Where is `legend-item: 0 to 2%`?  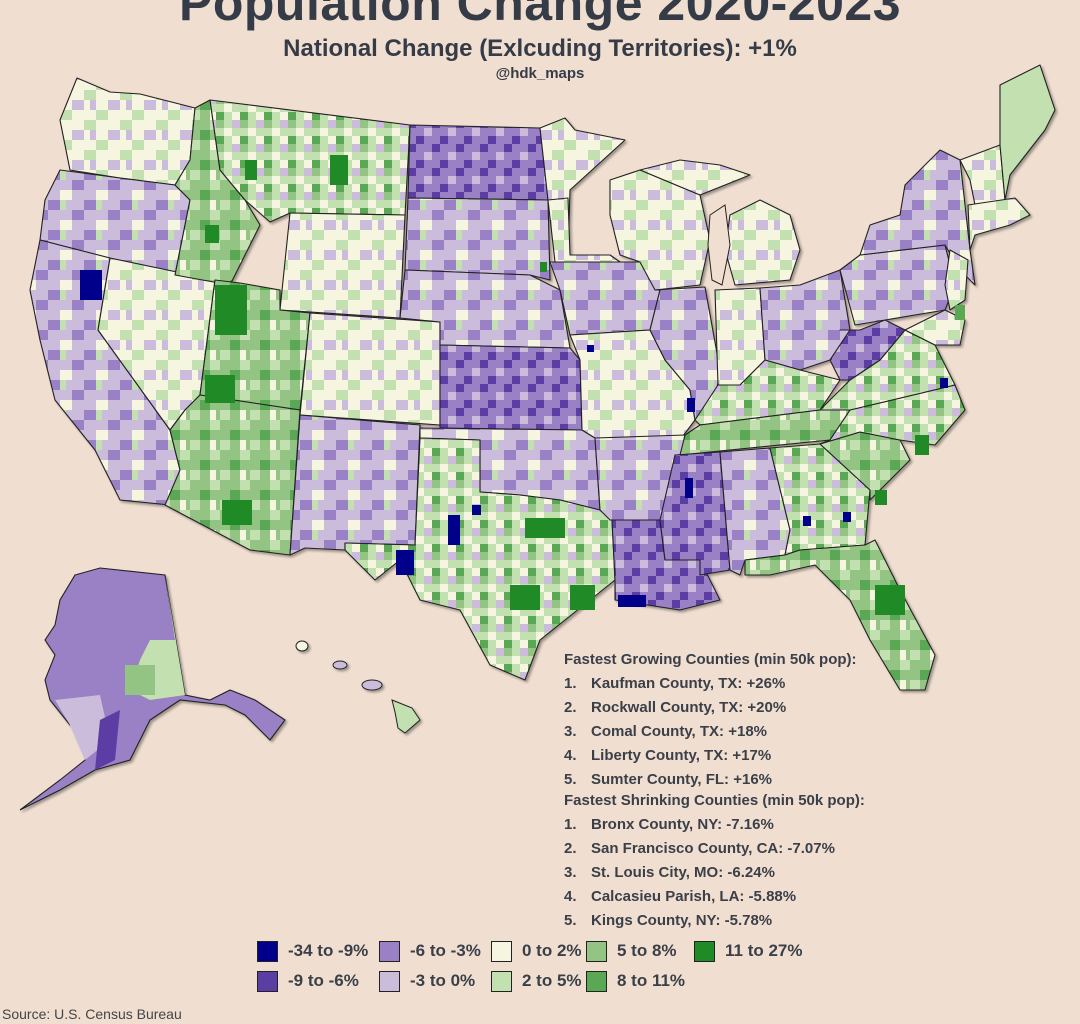
legend-item: 0 to 2% is located at coordinates (538, 951).